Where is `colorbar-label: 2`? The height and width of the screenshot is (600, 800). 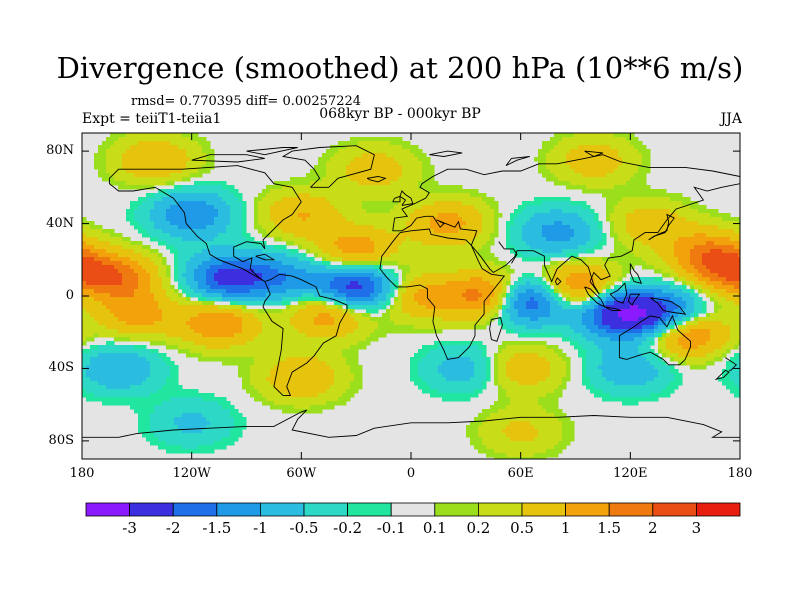 colorbar-label: 2 is located at coordinates (653, 528).